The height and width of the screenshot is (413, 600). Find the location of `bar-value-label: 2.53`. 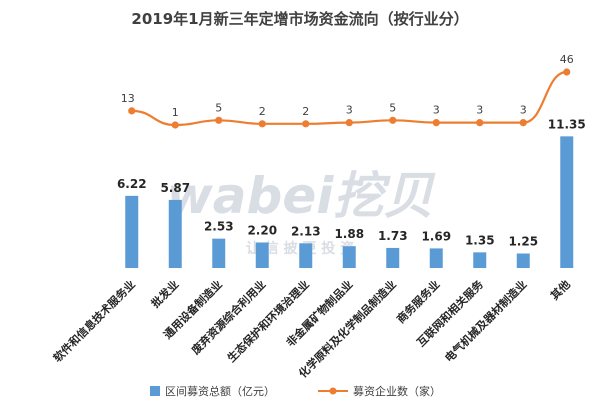

bar-value-label: 2.53 is located at coordinates (219, 227).